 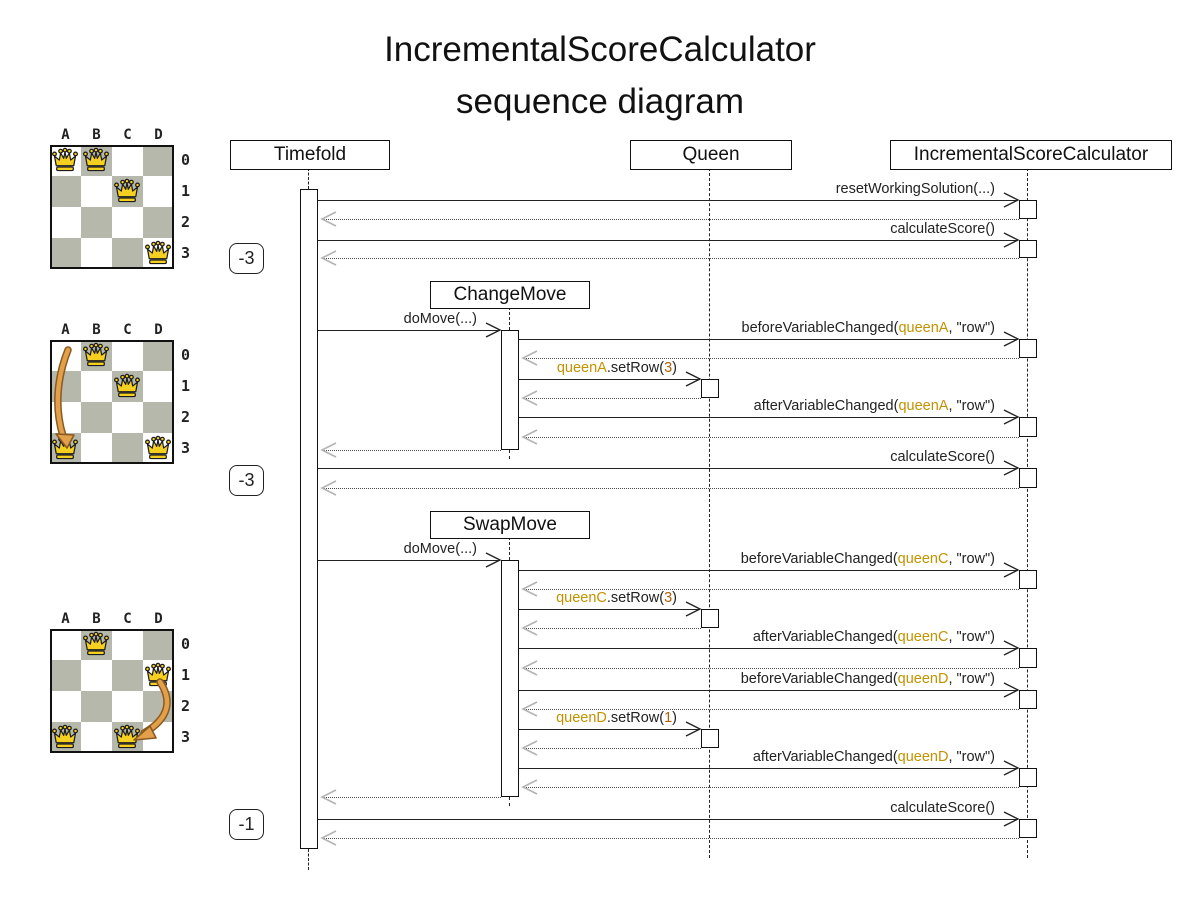 What do you see at coordinates (825, 637) in the screenshot?
I see `message-text: afterVariableChanged(` at bounding box center [825, 637].